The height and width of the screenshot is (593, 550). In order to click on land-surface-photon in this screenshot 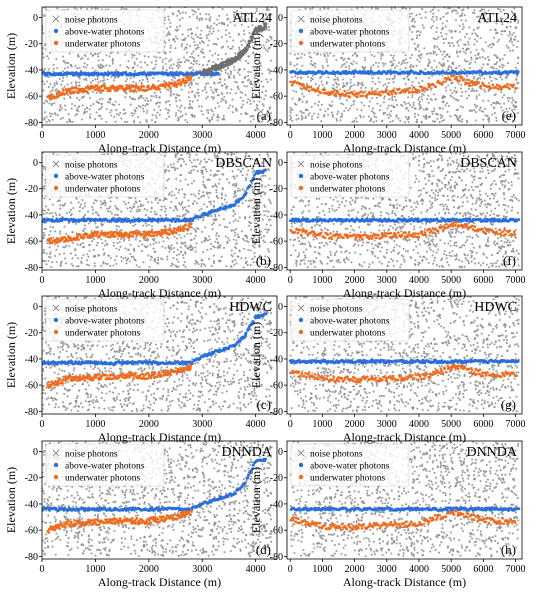, I will do `click(247, 50)`.